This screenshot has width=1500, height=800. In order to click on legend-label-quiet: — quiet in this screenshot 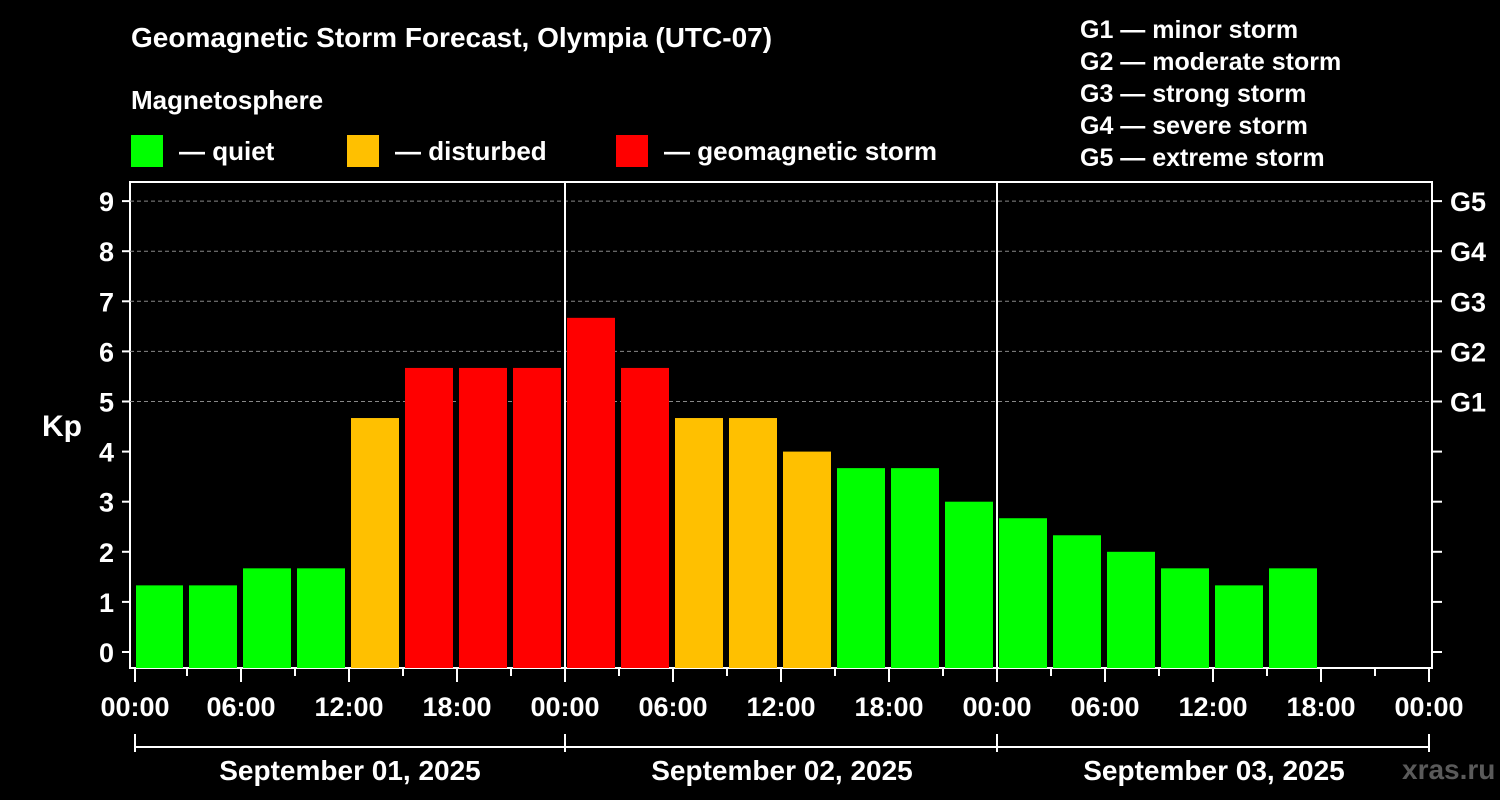, I will do `click(227, 150)`.